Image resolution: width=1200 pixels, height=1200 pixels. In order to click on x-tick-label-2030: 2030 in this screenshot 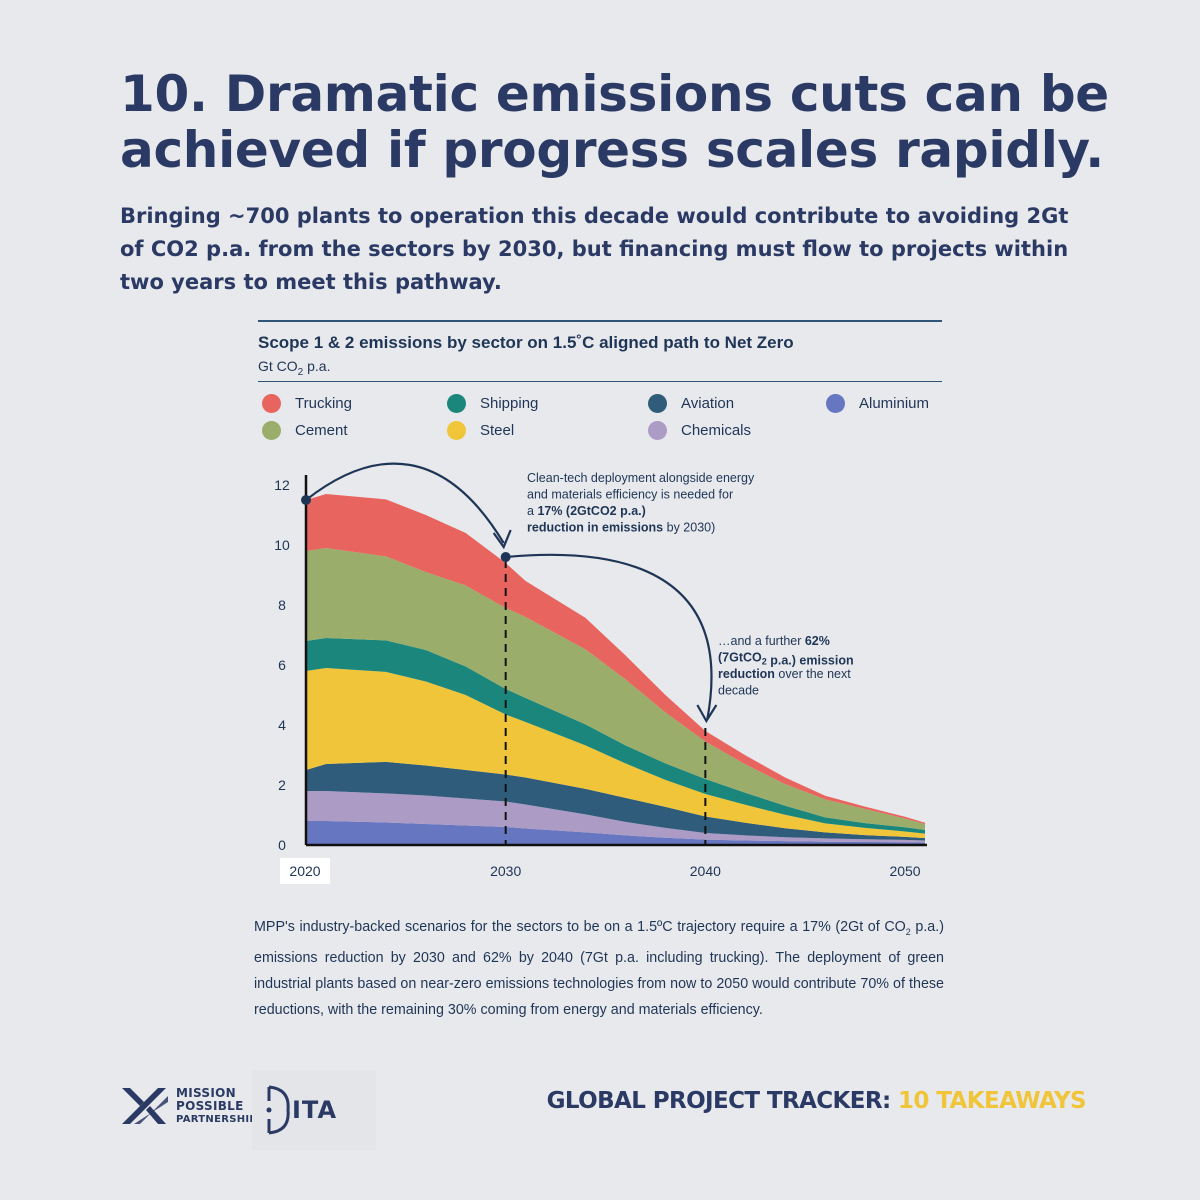, I will do `click(505, 871)`.